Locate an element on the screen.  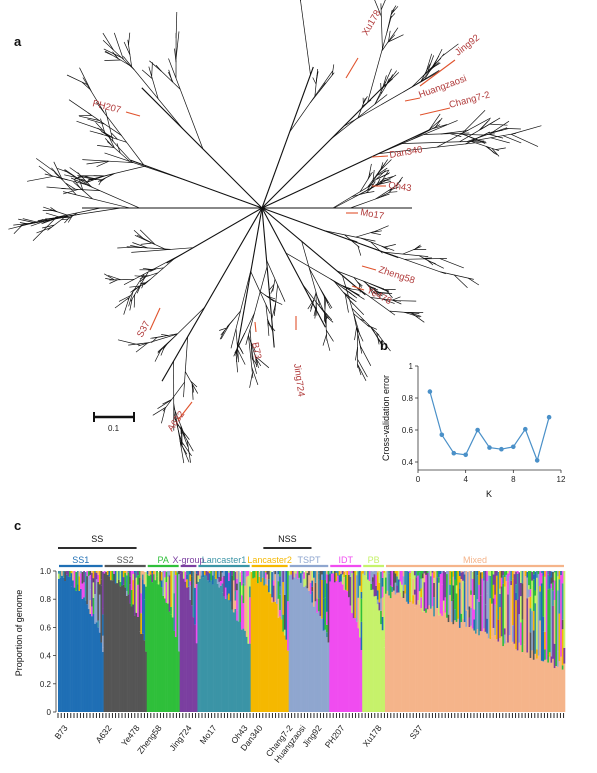
cv-xtick-label: 4 is located at coordinates (465, 479).